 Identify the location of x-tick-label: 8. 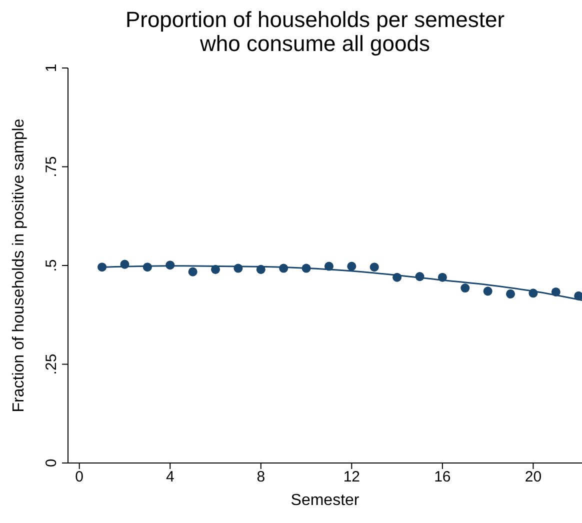
(261, 477).